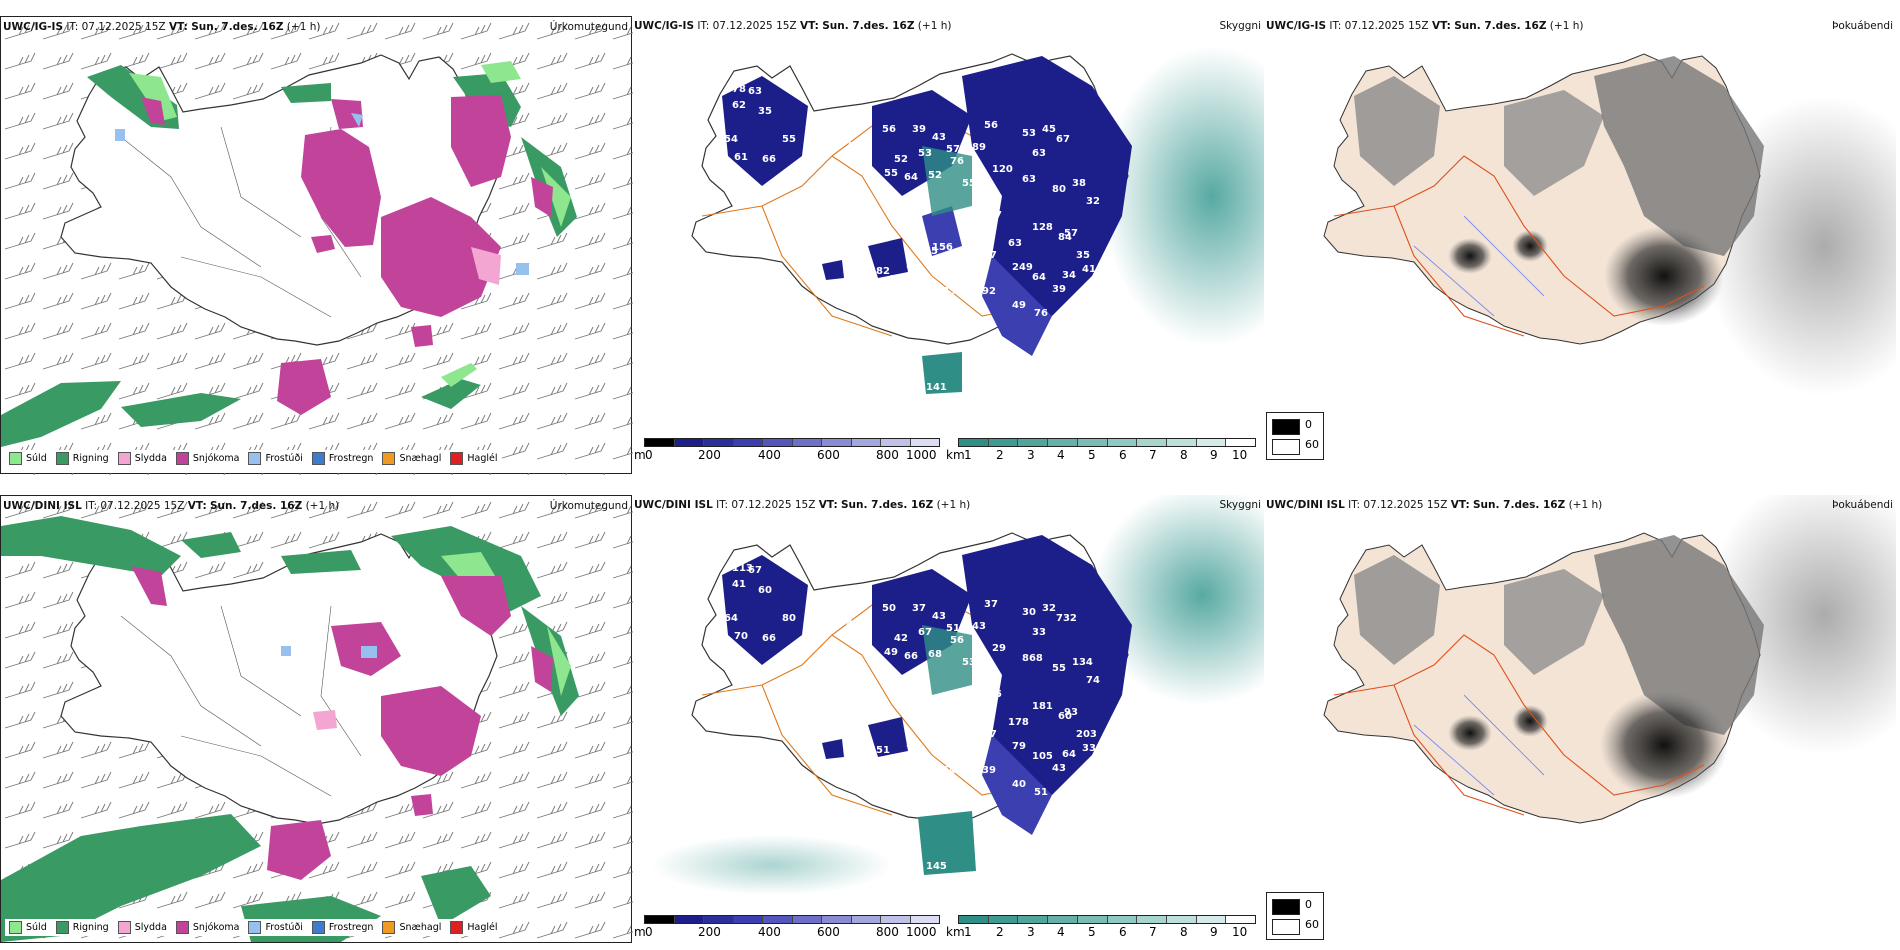 This screenshot has width=1900, height=950. I want to click on ceiling-label: 92, so click(989, 291).